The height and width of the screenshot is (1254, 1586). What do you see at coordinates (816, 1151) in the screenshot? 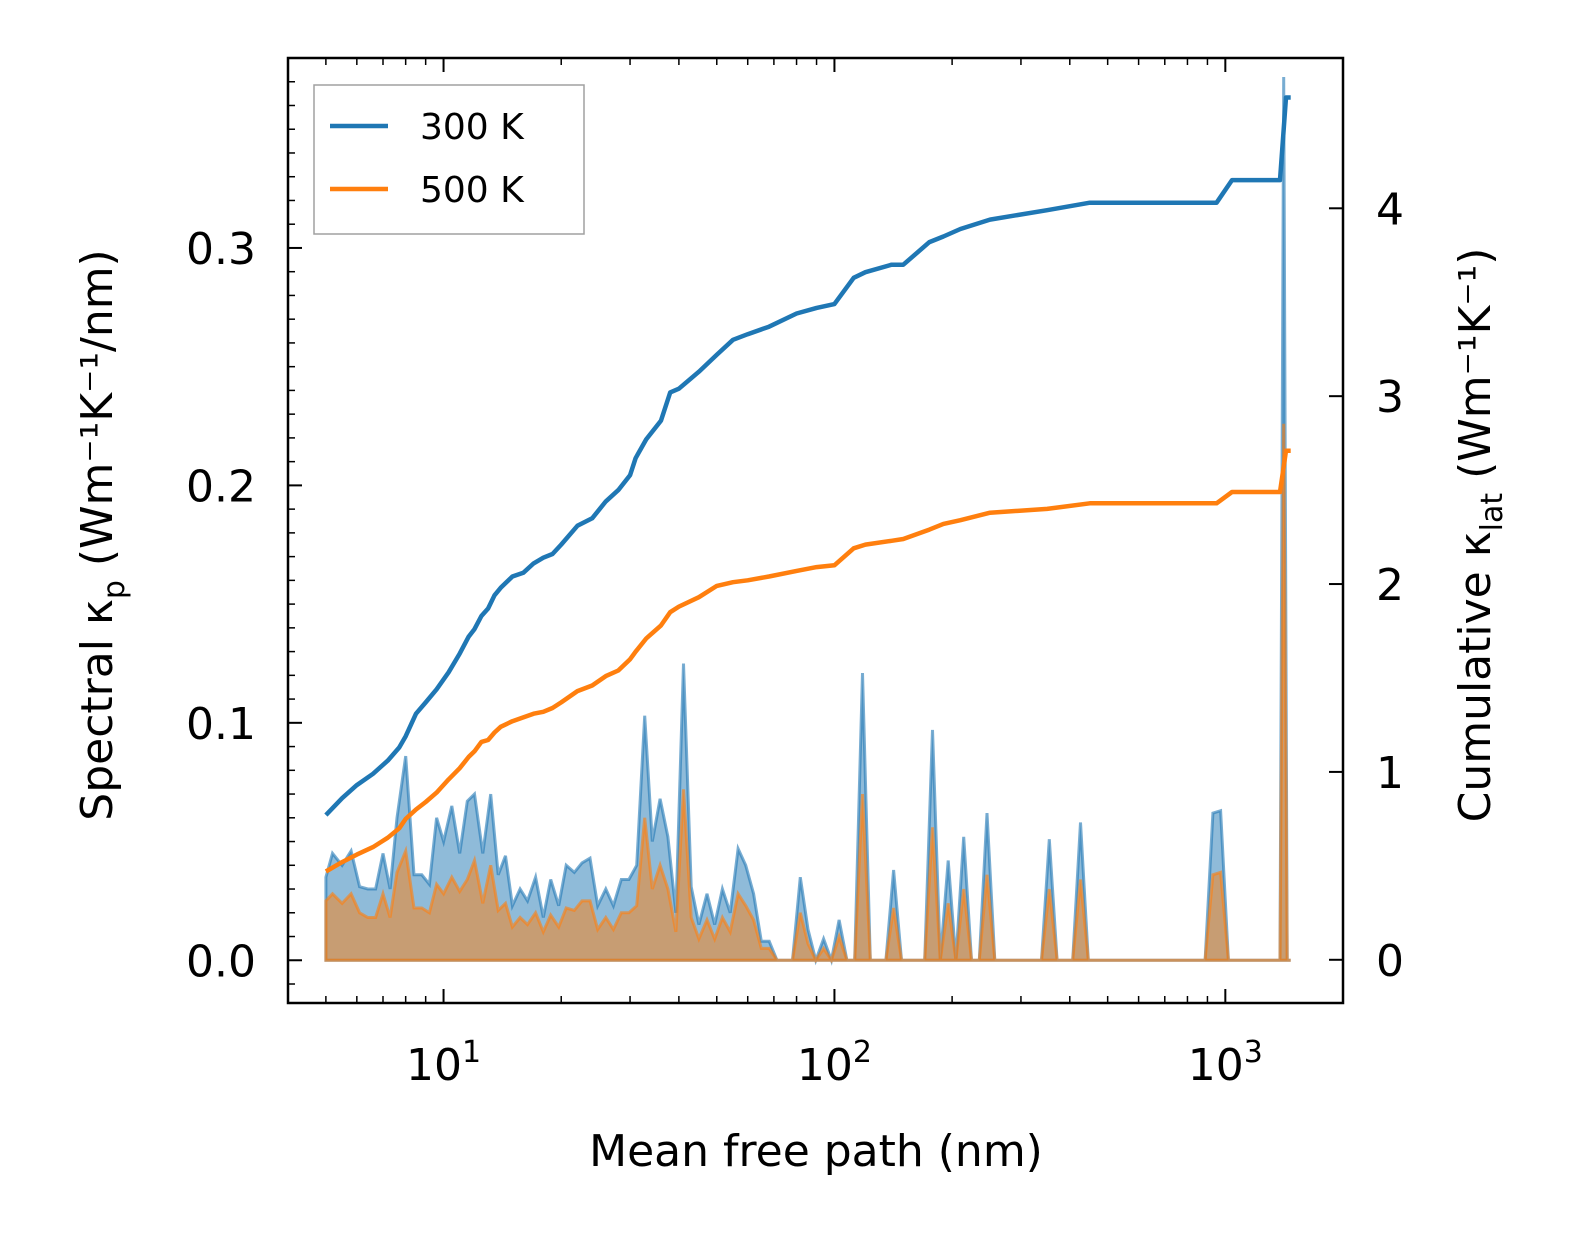
I see `x-axis-label: Mean free path (nm)` at bounding box center [816, 1151].